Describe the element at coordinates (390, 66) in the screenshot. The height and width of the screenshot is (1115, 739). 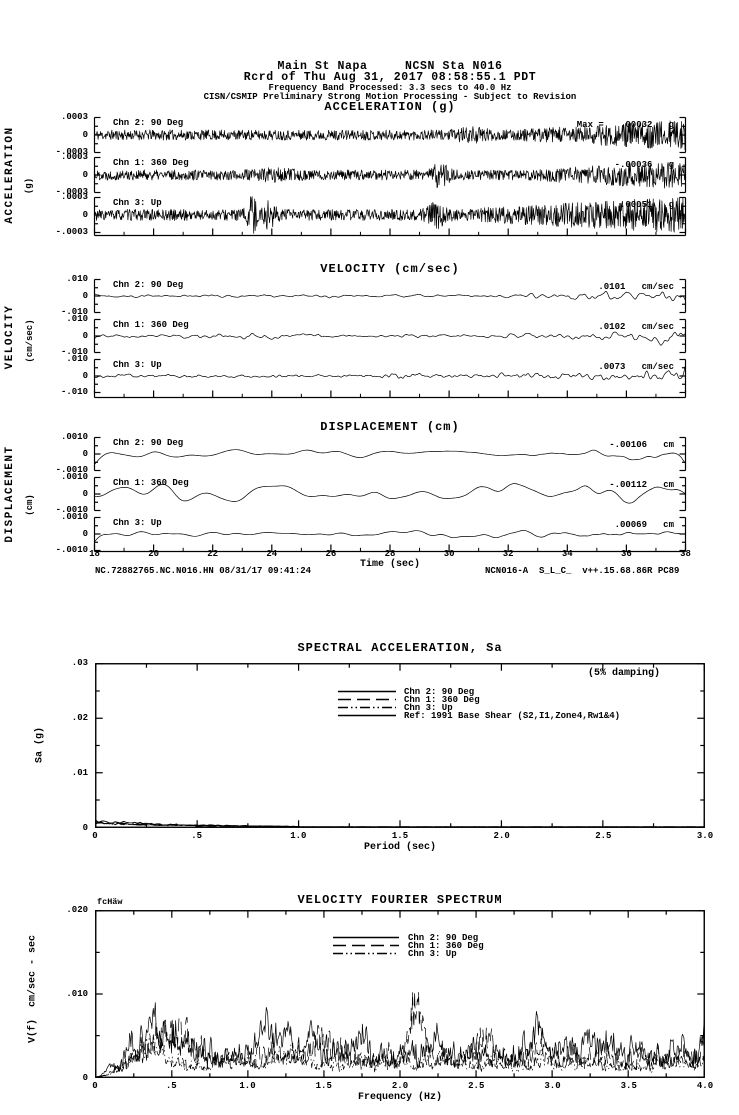
I see `record-title: Main St Napa NCSN Sta N016` at that location.